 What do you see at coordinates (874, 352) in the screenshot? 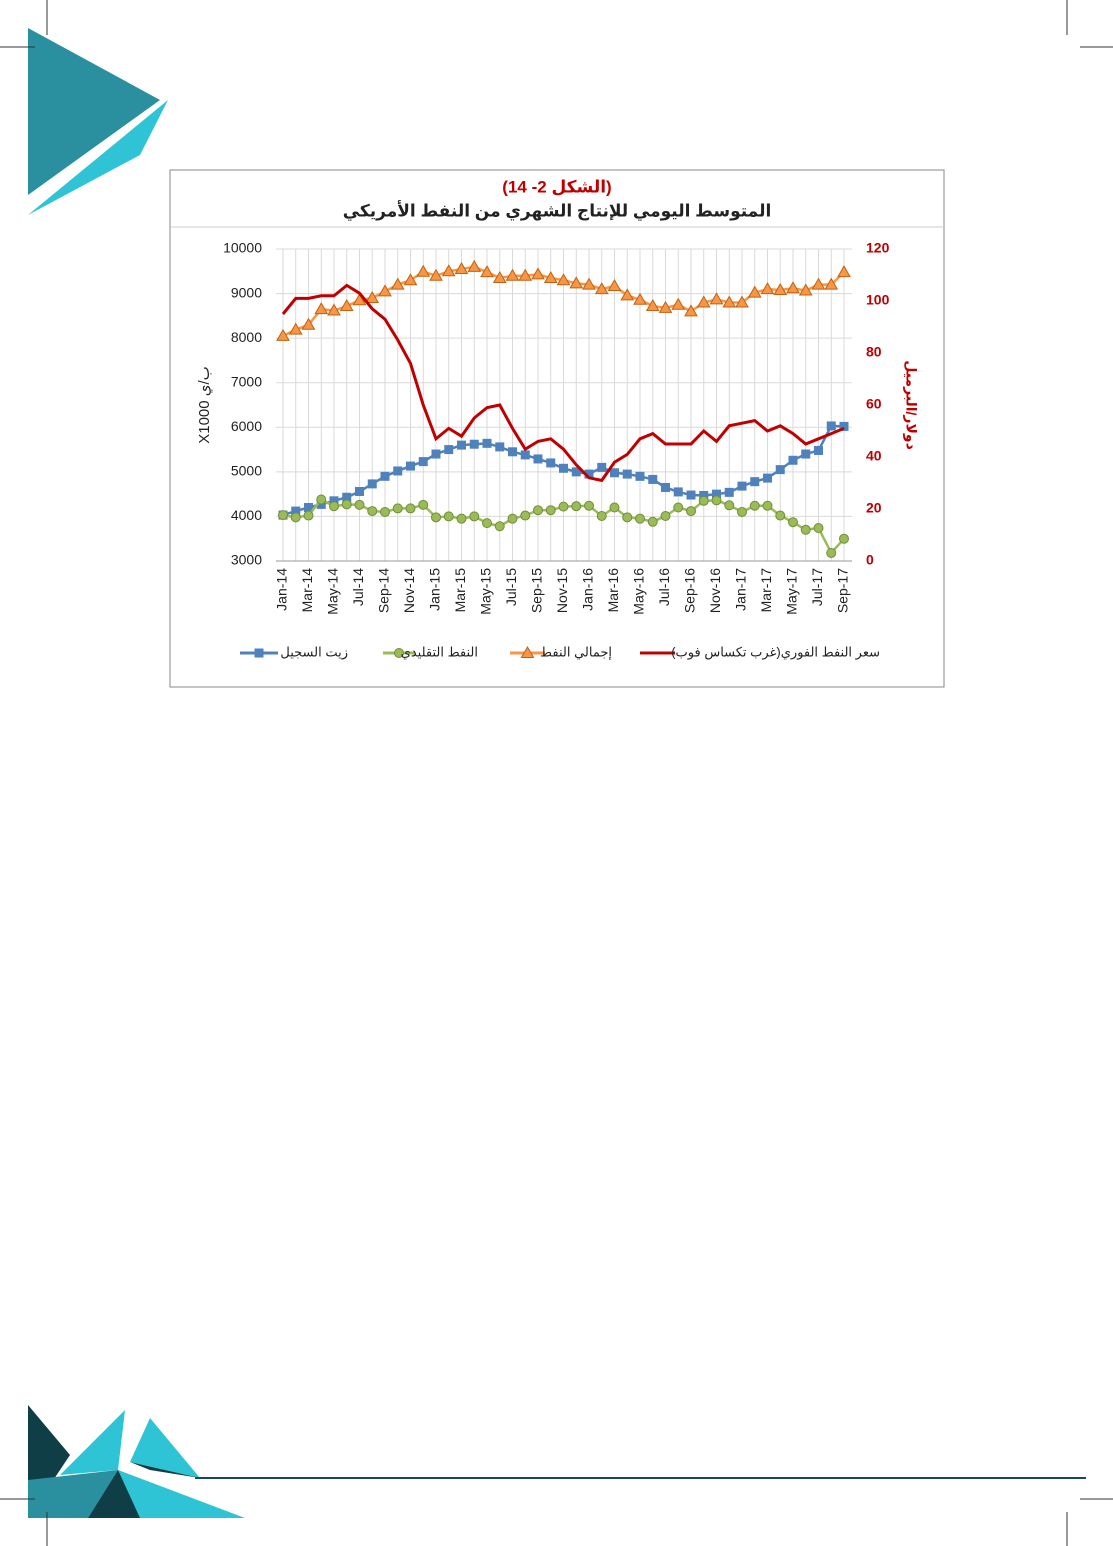
I see `y2-tick-label: 80` at bounding box center [874, 352].